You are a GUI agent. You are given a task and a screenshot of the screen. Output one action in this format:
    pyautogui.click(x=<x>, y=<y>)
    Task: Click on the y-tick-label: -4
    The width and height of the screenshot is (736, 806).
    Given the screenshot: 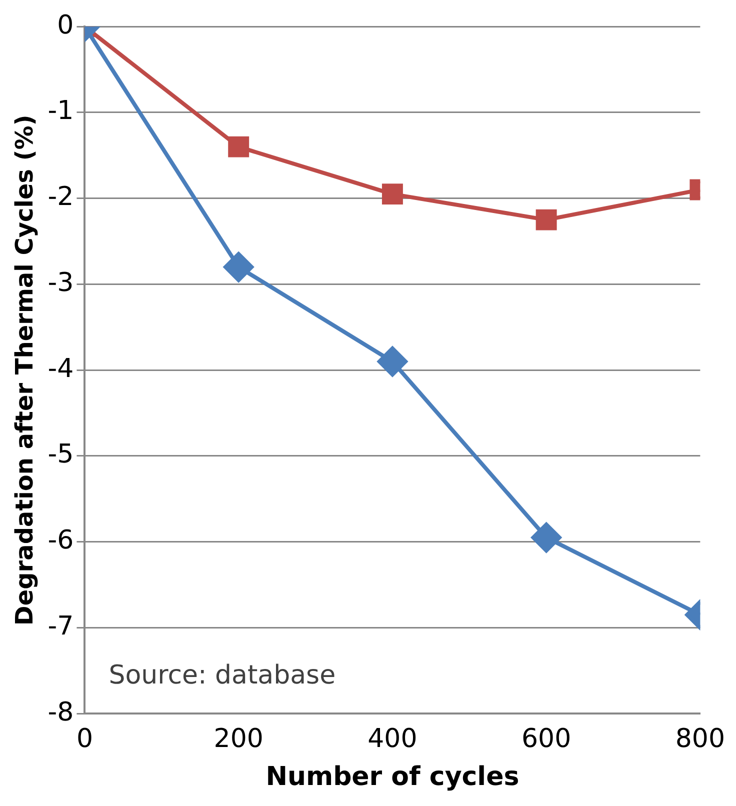 What is the action you would take?
    pyautogui.click(x=61, y=369)
    